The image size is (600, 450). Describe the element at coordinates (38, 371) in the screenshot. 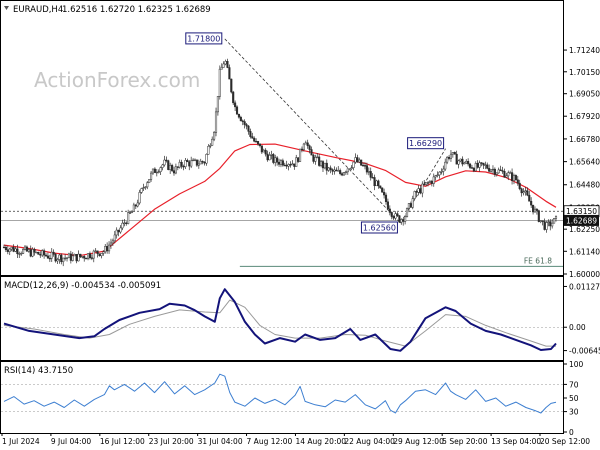

I see `rsi-header: RSI(14) 43.7150` at that location.